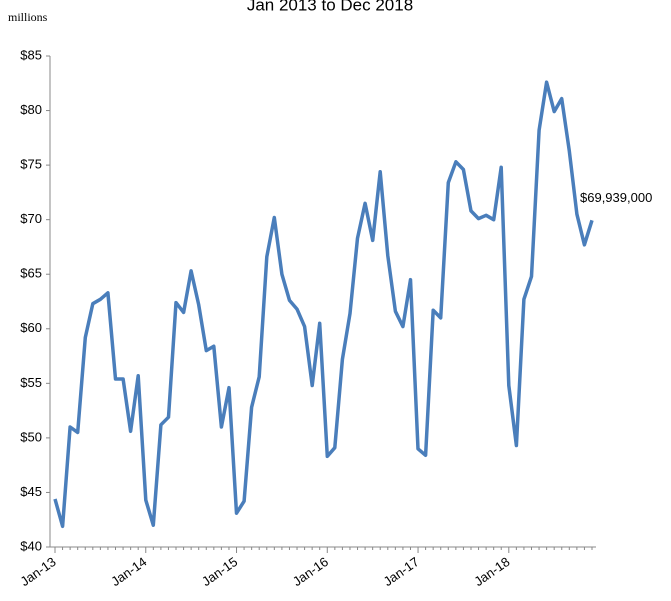 This screenshot has height=601, width=671. Describe the element at coordinates (31, 164) in the screenshot. I see `y-tick-label: $75` at that location.